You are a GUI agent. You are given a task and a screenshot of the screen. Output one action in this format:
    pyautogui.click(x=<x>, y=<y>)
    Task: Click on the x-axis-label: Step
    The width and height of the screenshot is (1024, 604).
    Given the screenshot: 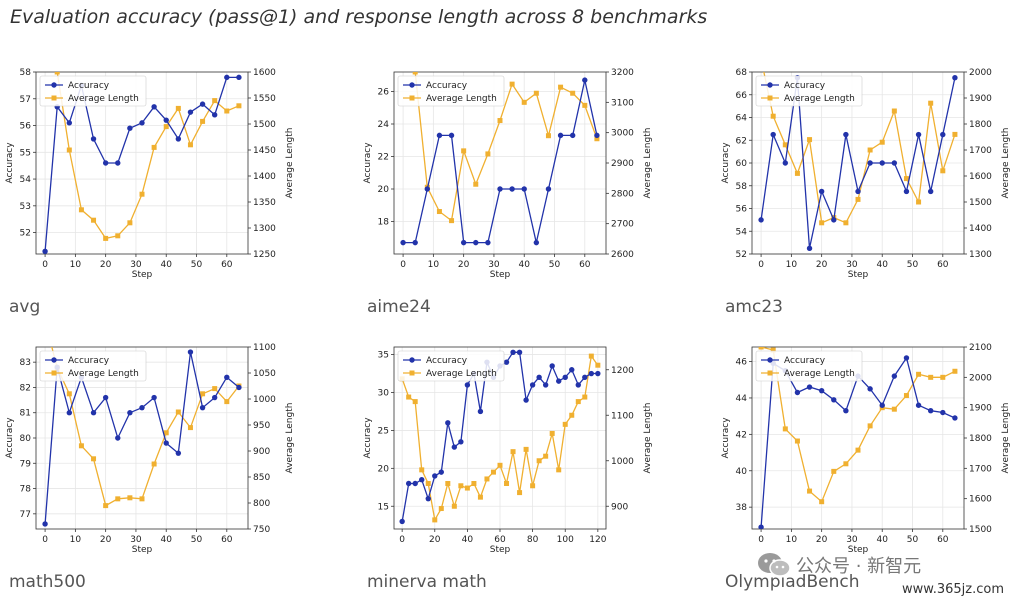 What is the action you would take?
    pyautogui.click(x=142, y=275)
    